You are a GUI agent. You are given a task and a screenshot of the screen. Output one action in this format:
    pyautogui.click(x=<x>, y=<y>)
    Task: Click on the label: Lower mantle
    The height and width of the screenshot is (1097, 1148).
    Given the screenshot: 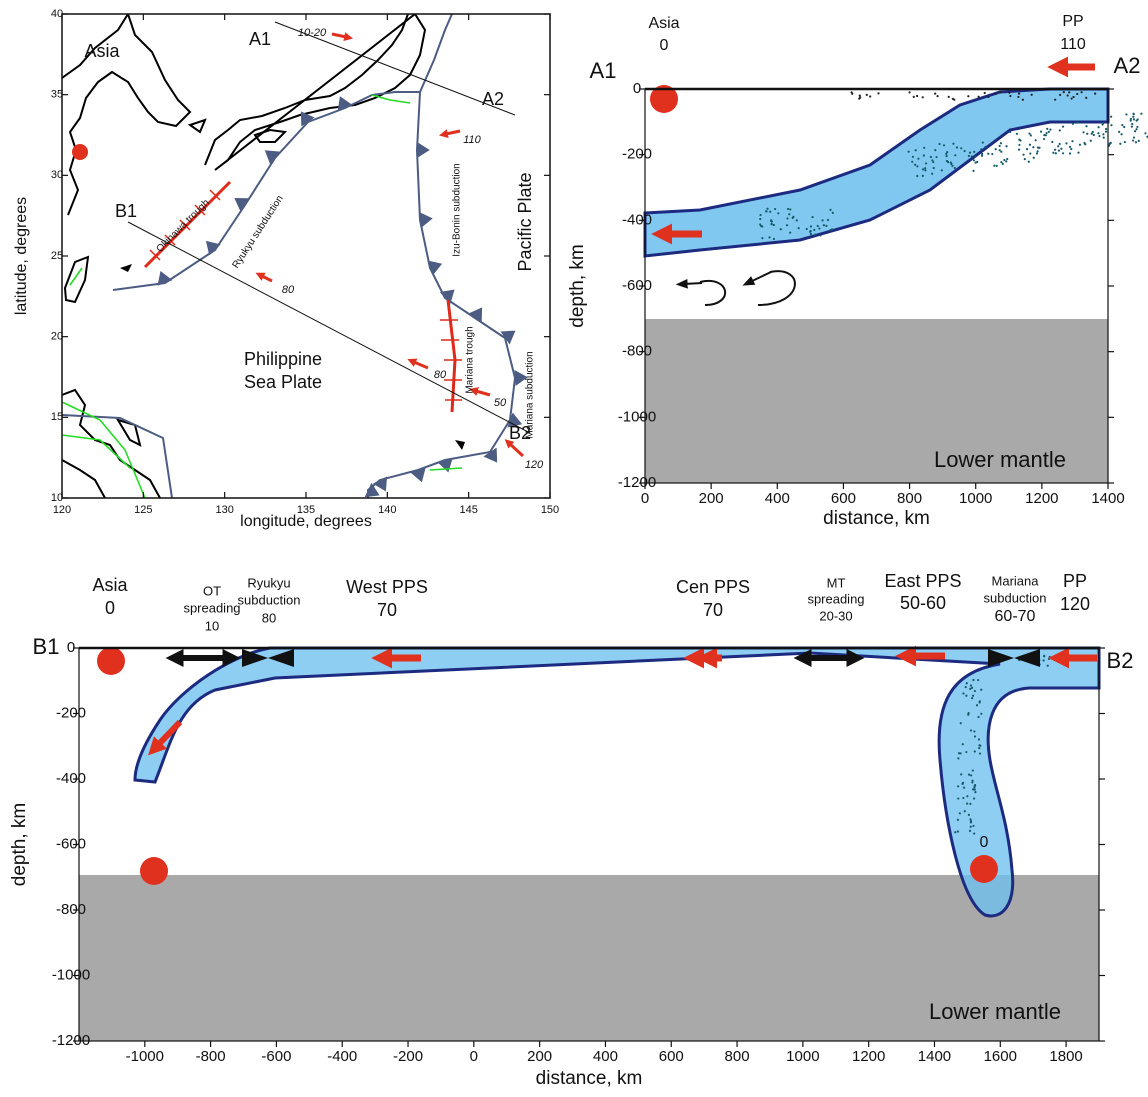 What is the action you would take?
    pyautogui.click(x=995, y=1011)
    